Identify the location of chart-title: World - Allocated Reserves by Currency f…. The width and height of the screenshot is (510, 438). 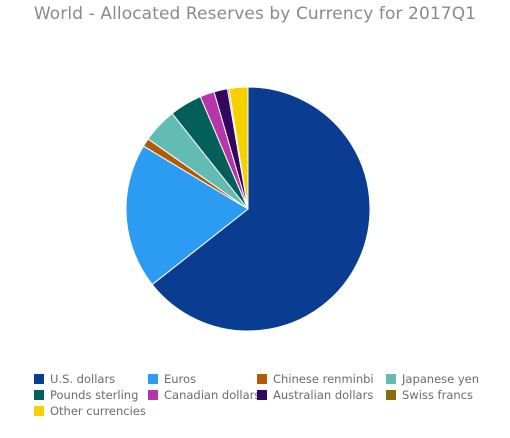
(255, 14).